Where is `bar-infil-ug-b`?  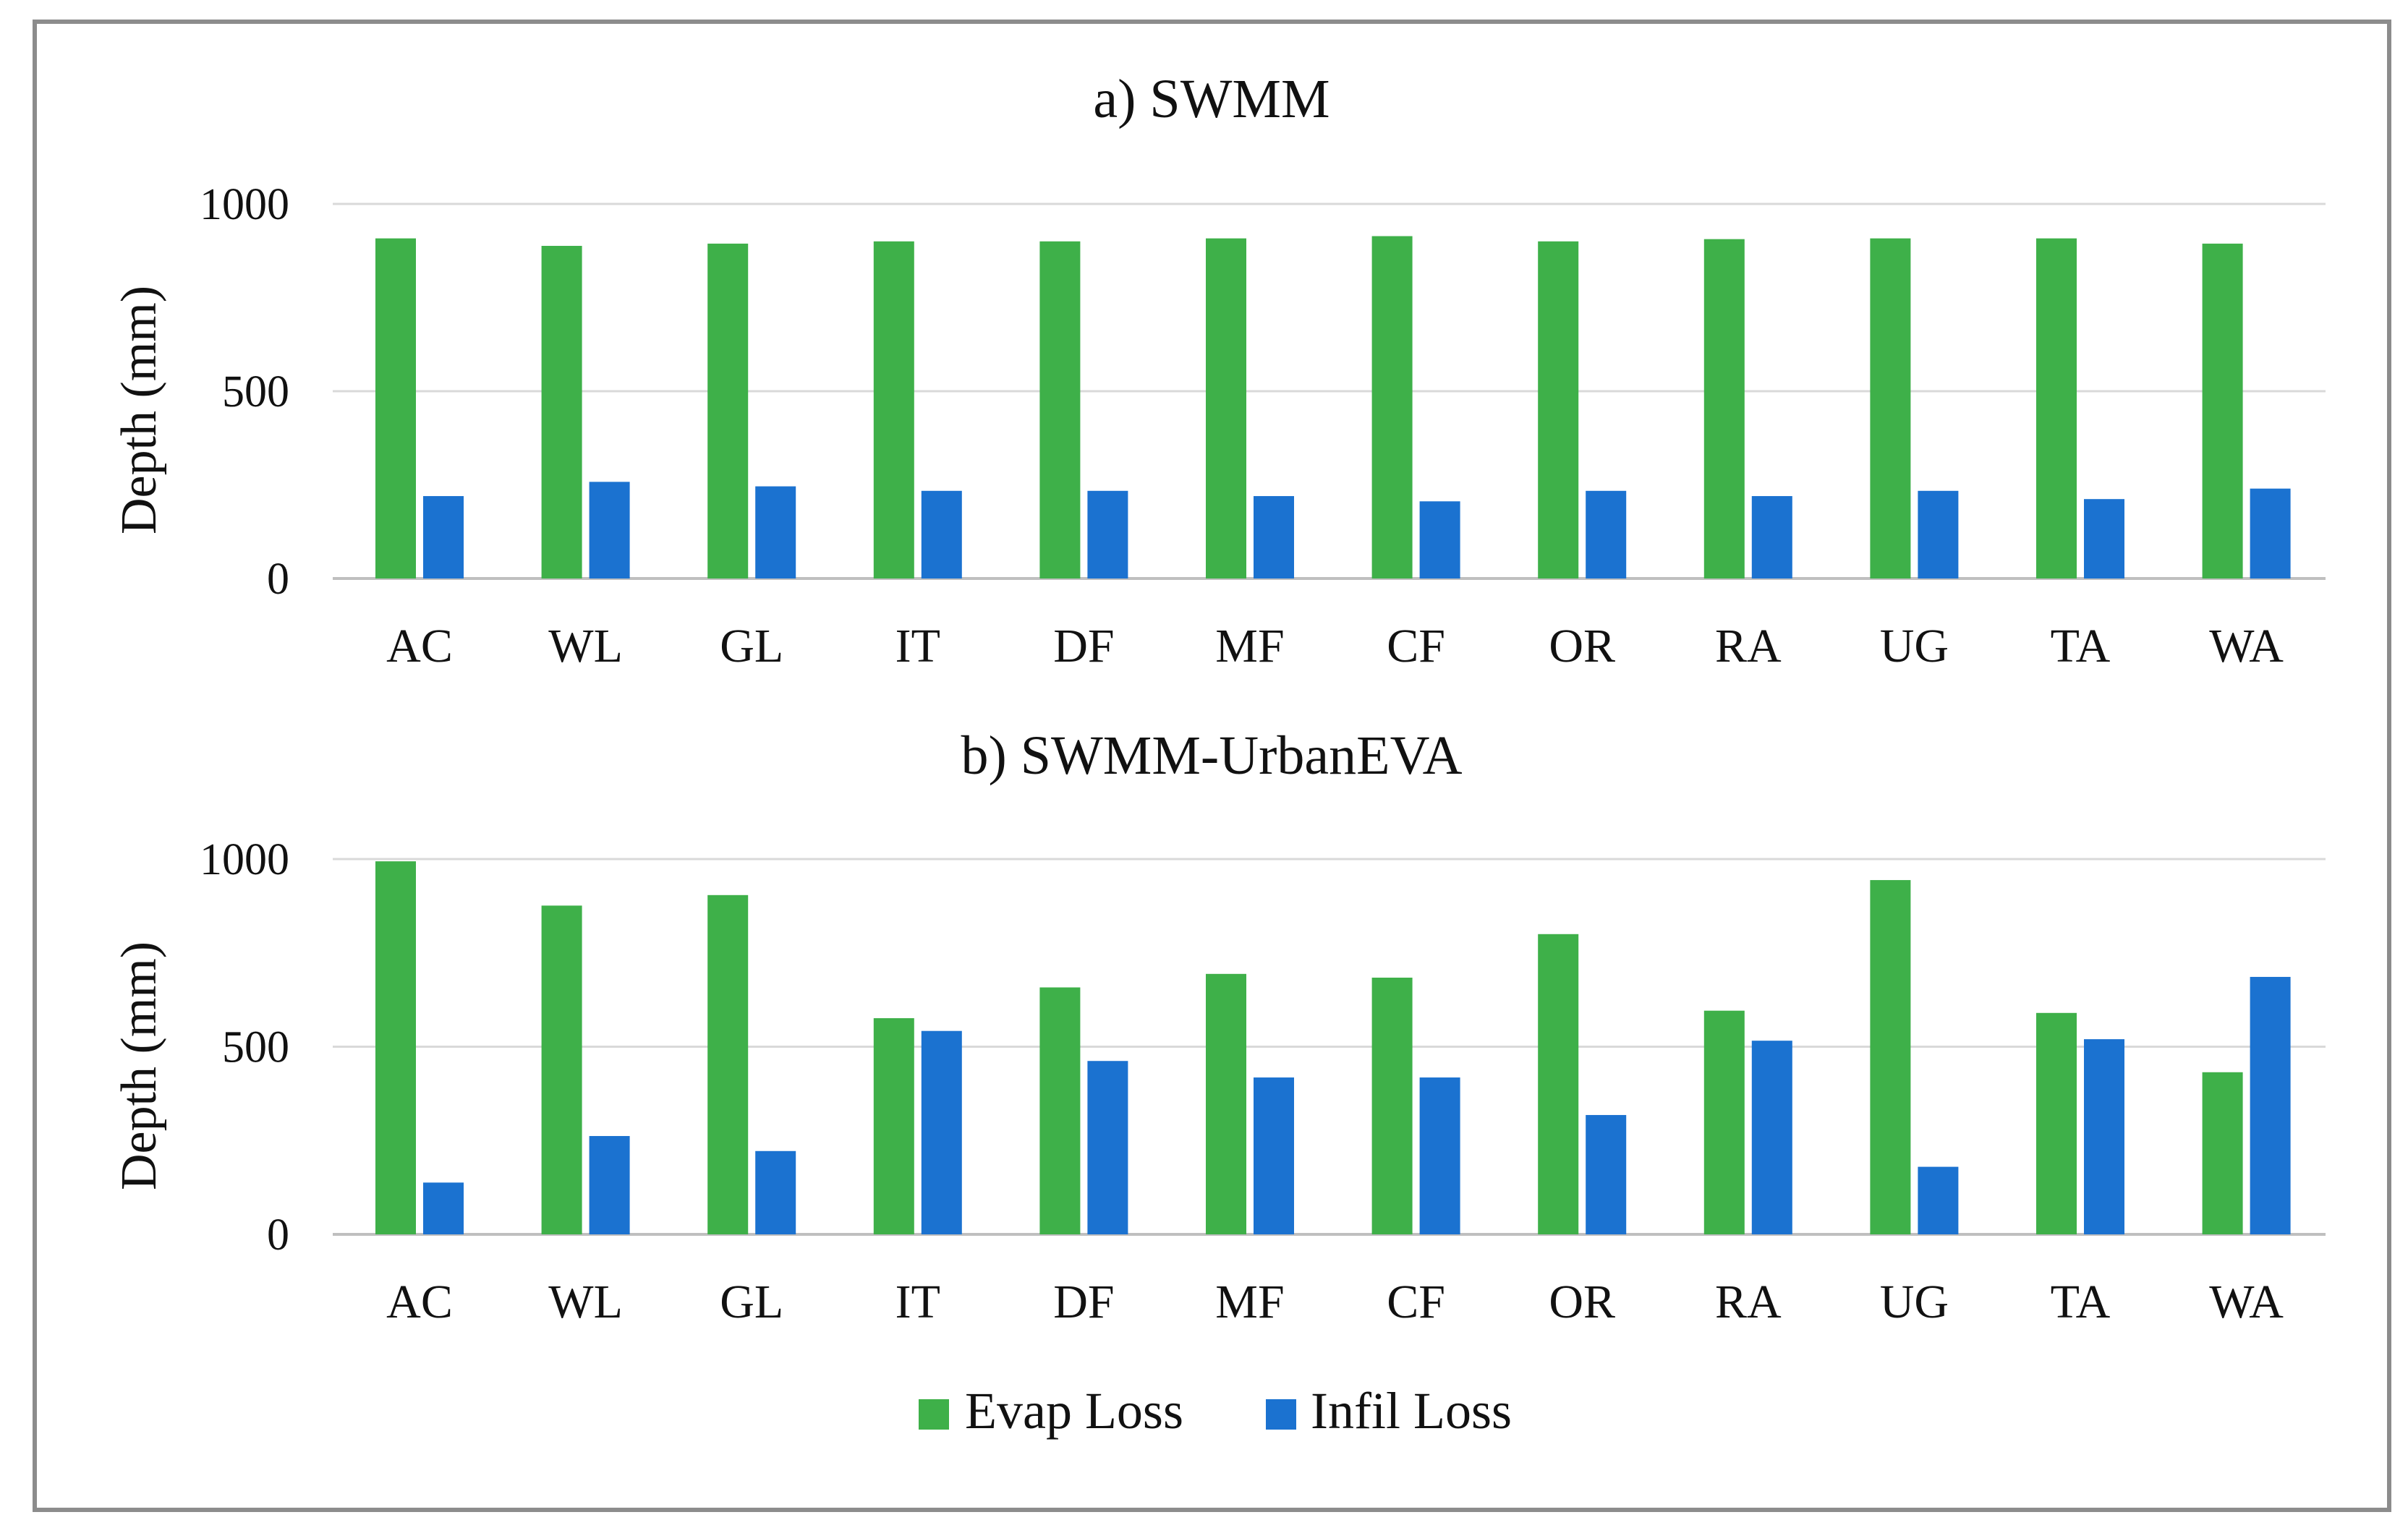
bar-infil-ug-b is located at coordinates (1939, 1200).